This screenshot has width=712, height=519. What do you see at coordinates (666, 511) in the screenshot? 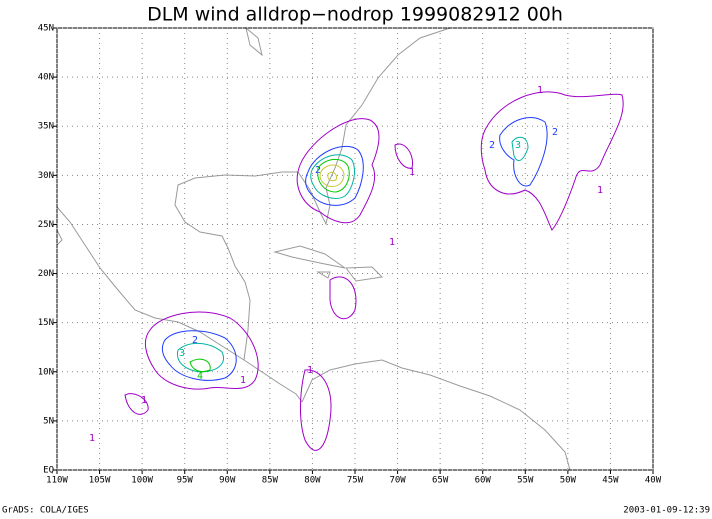
I see `footer-right: 2003-01-09-12:39` at bounding box center [666, 511].